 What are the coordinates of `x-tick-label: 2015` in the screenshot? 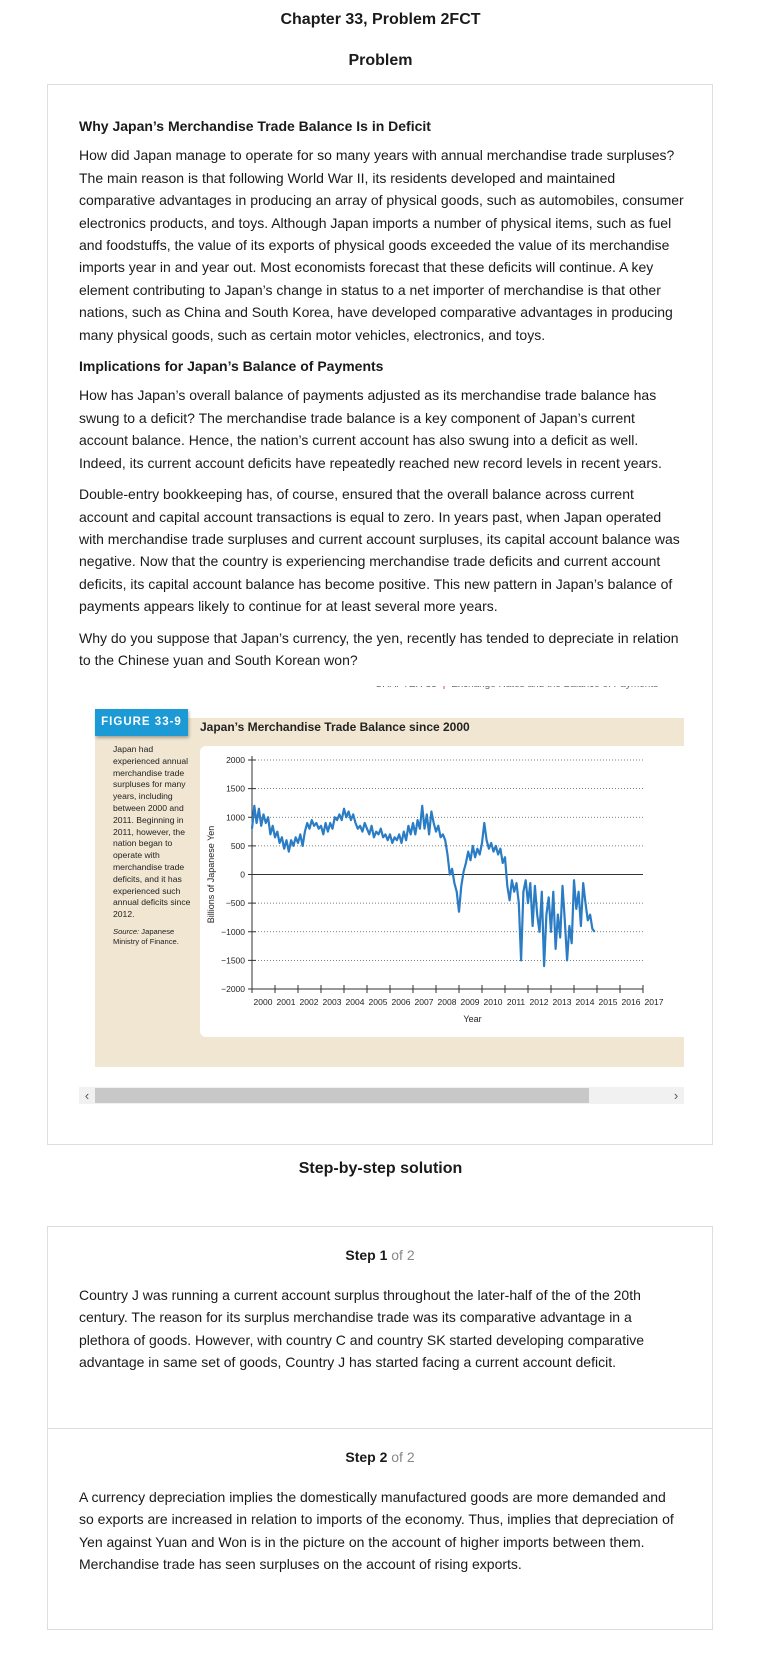 It's located at (608, 1002).